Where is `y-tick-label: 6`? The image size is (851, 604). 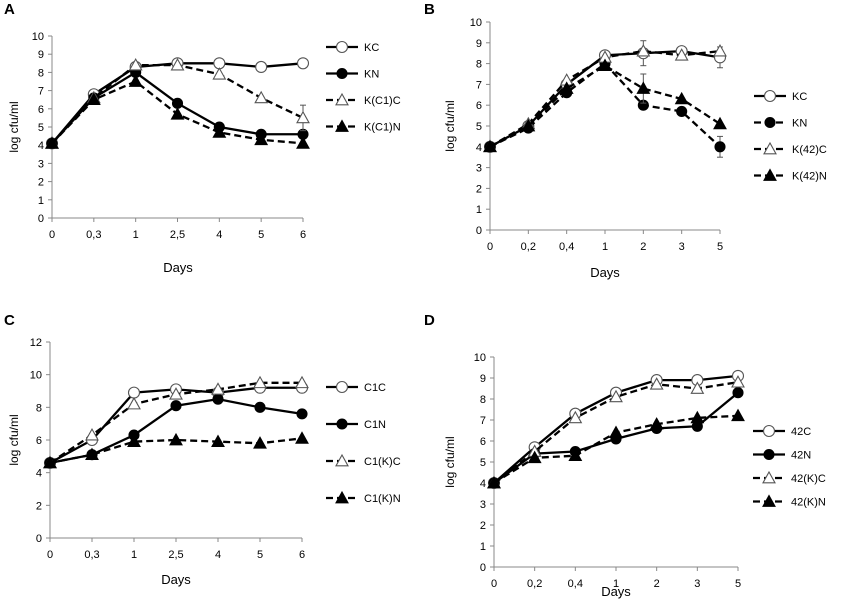
y-tick-label: 6 is located at coordinates (39, 441).